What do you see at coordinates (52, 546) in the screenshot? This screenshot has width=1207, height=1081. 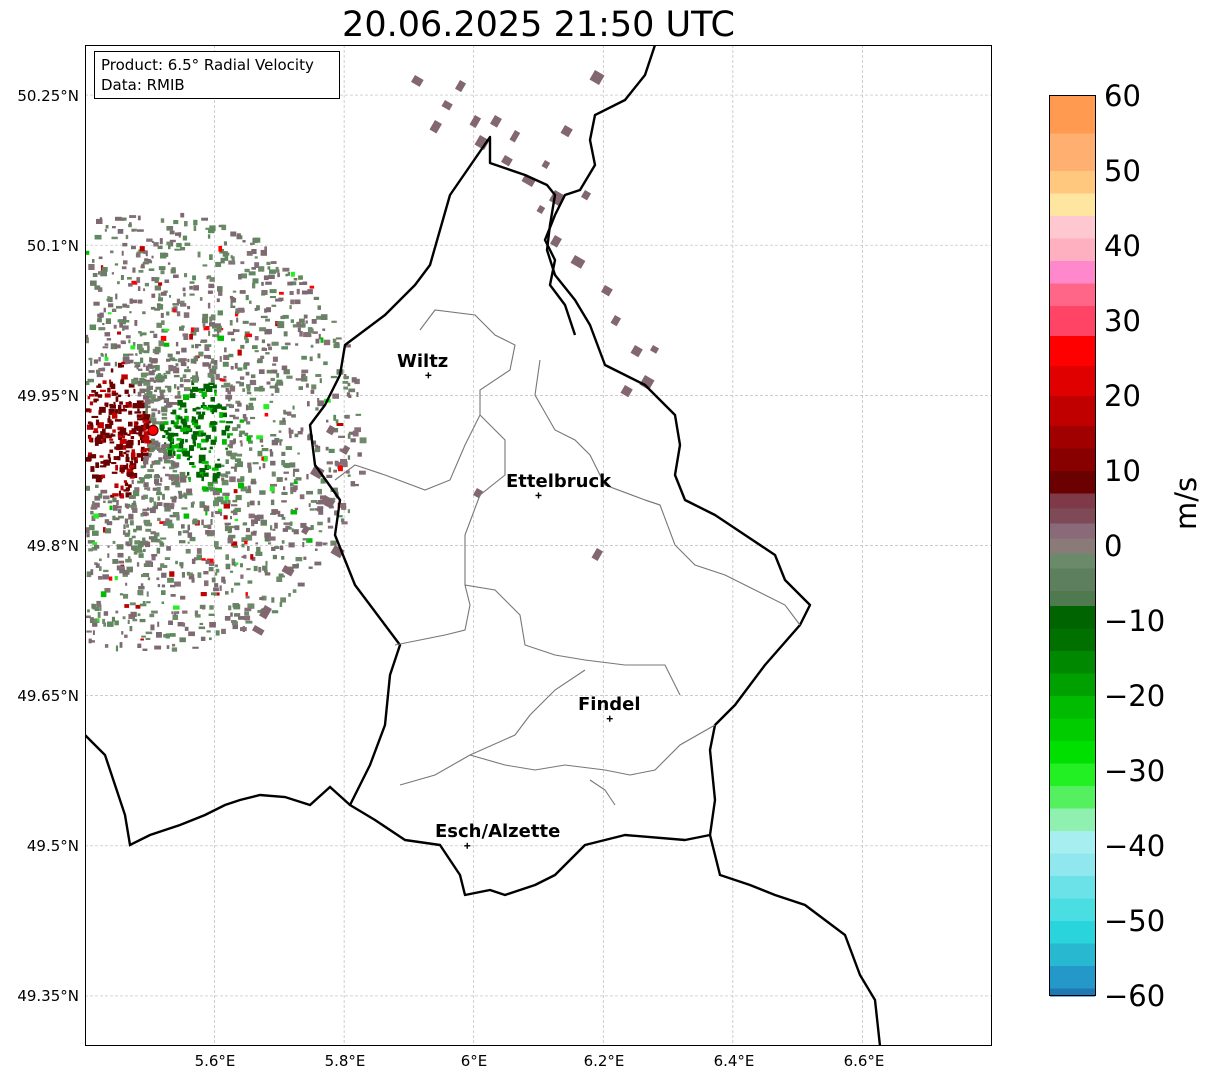 I see `lat-tick-label: 49.8°N` at bounding box center [52, 546].